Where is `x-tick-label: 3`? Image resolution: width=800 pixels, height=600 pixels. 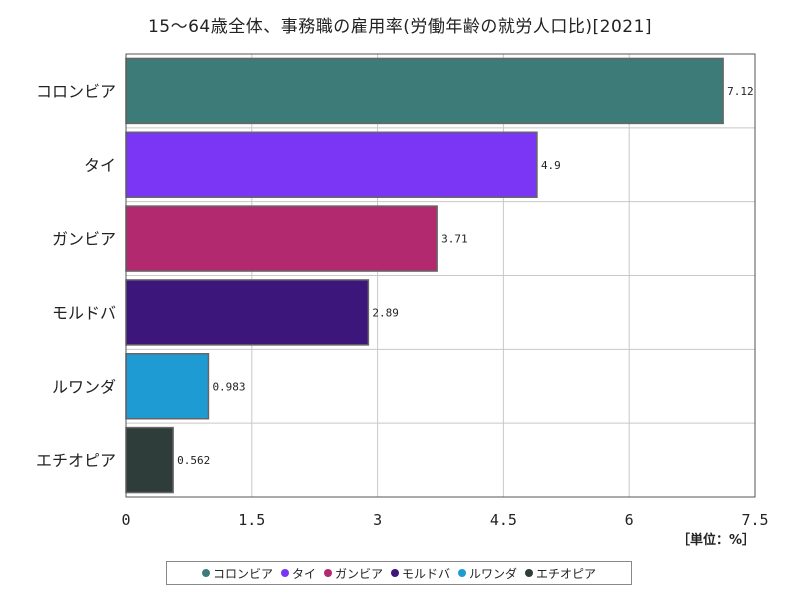
x-tick-label: 3 is located at coordinates (377, 520).